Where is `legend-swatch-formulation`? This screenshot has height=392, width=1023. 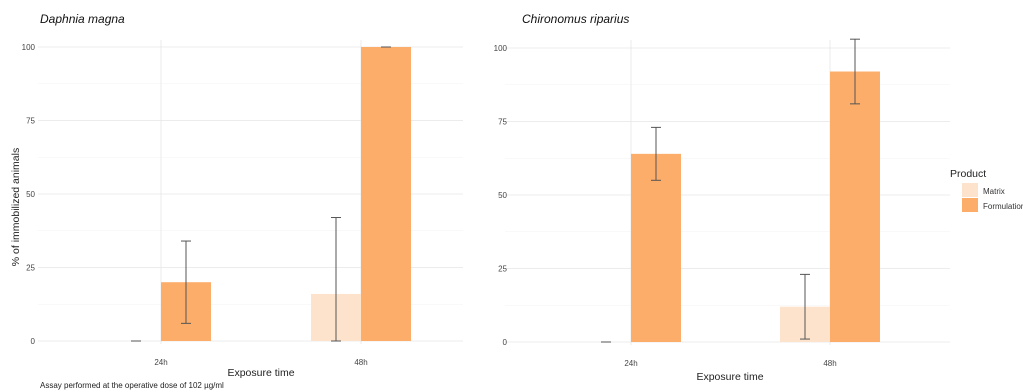 legend-swatch-formulation is located at coordinates (970, 205).